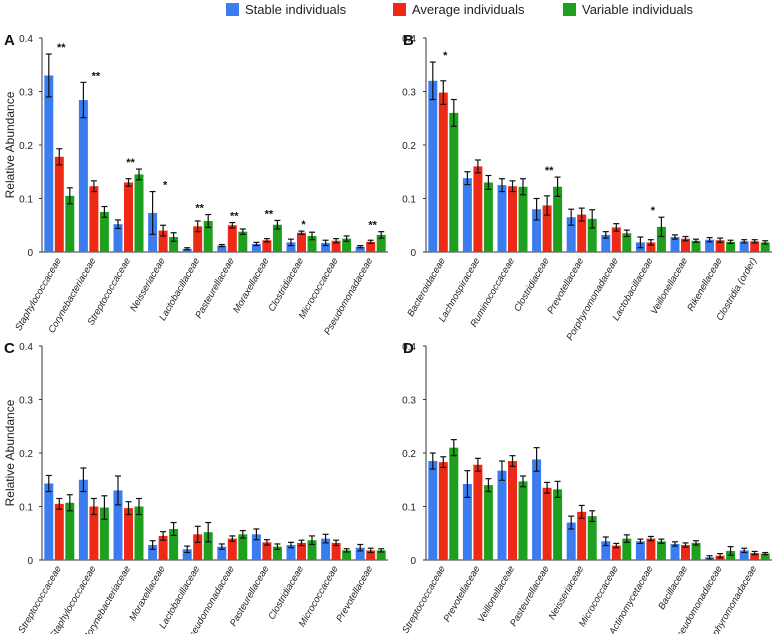 The width and height of the screenshot is (778, 634). Describe the element at coordinates (744, 246) in the screenshot. I see `bar-stable-individuals-clostridia-order` at that location.